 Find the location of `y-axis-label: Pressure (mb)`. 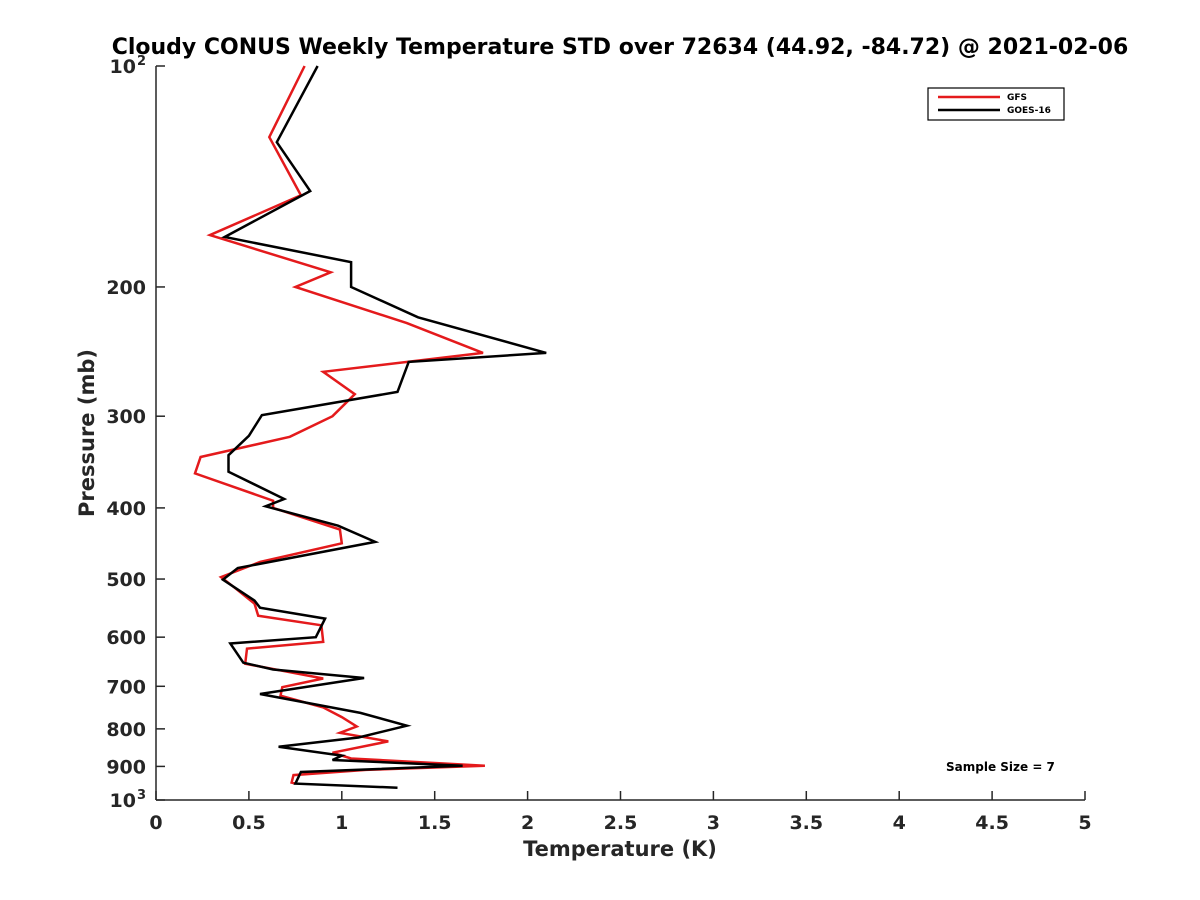

y-axis-label: Pressure (mb) is located at coordinates (87, 433).